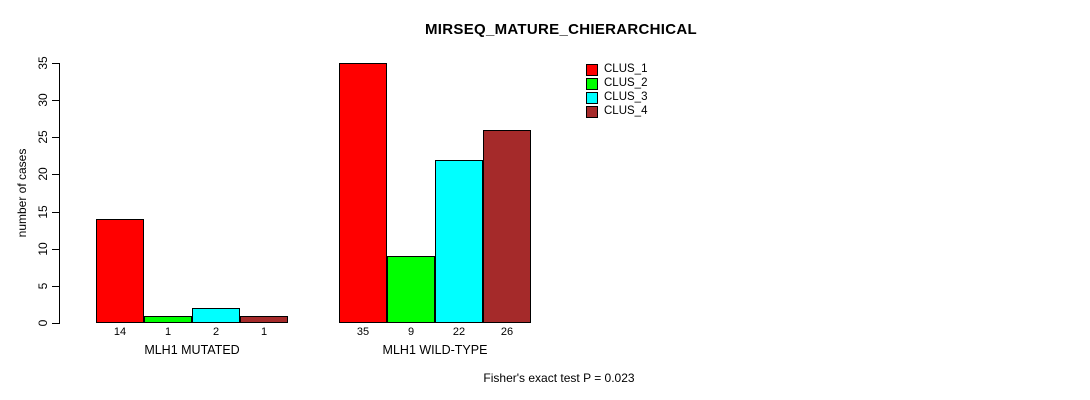 The width and height of the screenshot is (1090, 400). I want to click on stat-annotation: Fisher's exact test P = 0.023, so click(559, 378).